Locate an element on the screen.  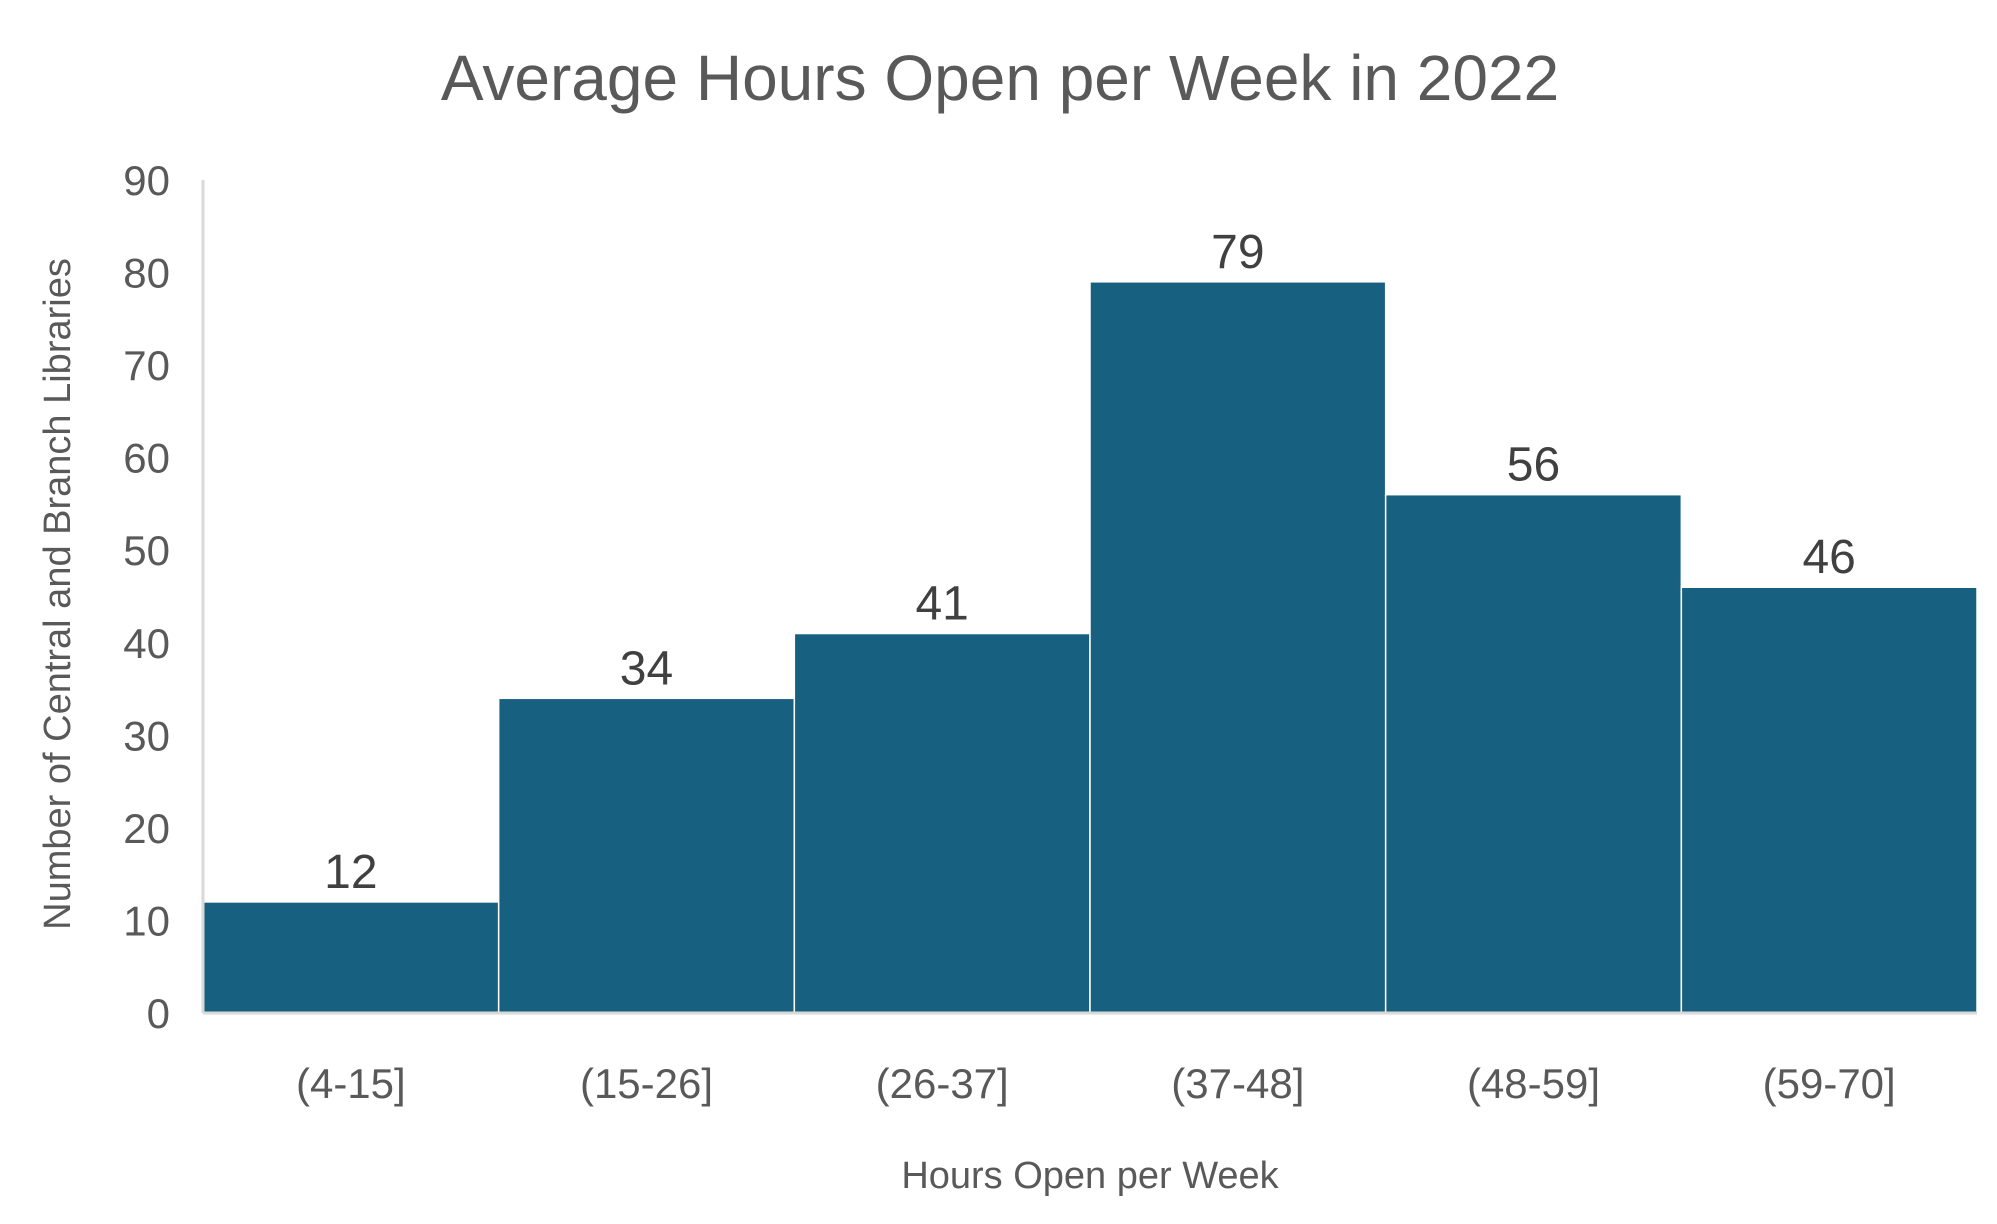
data-label: 56 is located at coordinates (1533, 465).